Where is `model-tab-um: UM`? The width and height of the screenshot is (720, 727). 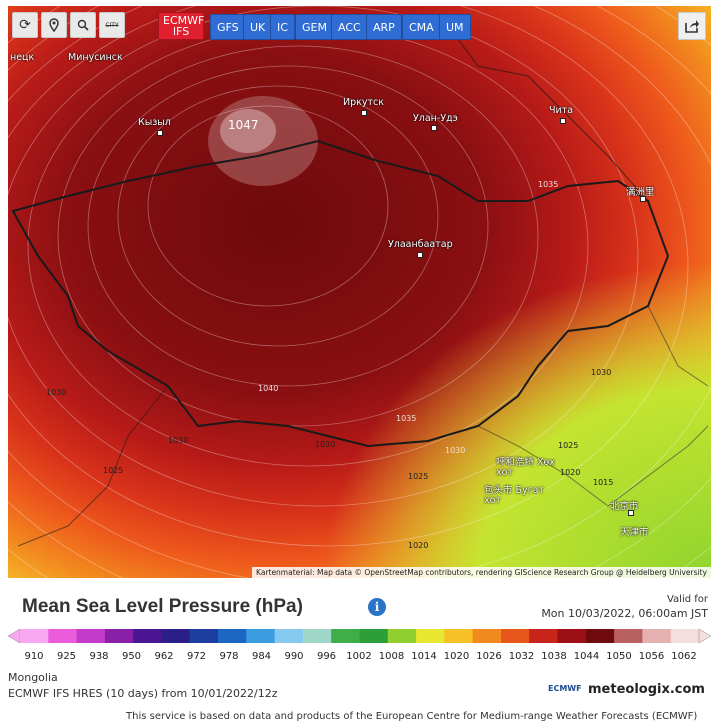
model-tab-um: UM is located at coordinates (455, 27).